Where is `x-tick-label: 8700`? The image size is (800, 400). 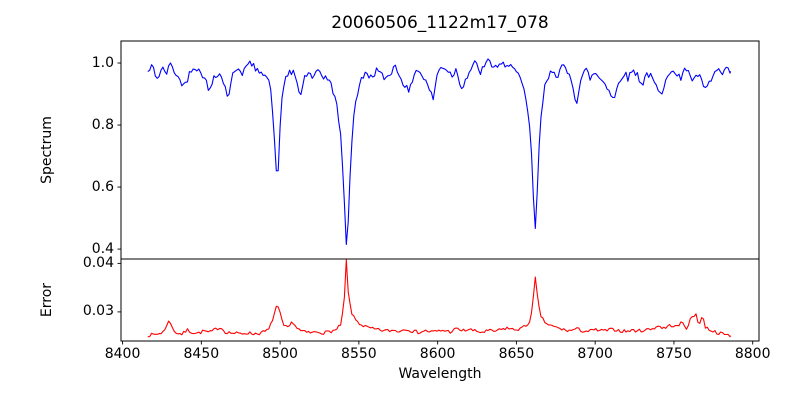 x-tick-label: 8700 is located at coordinates (595, 354).